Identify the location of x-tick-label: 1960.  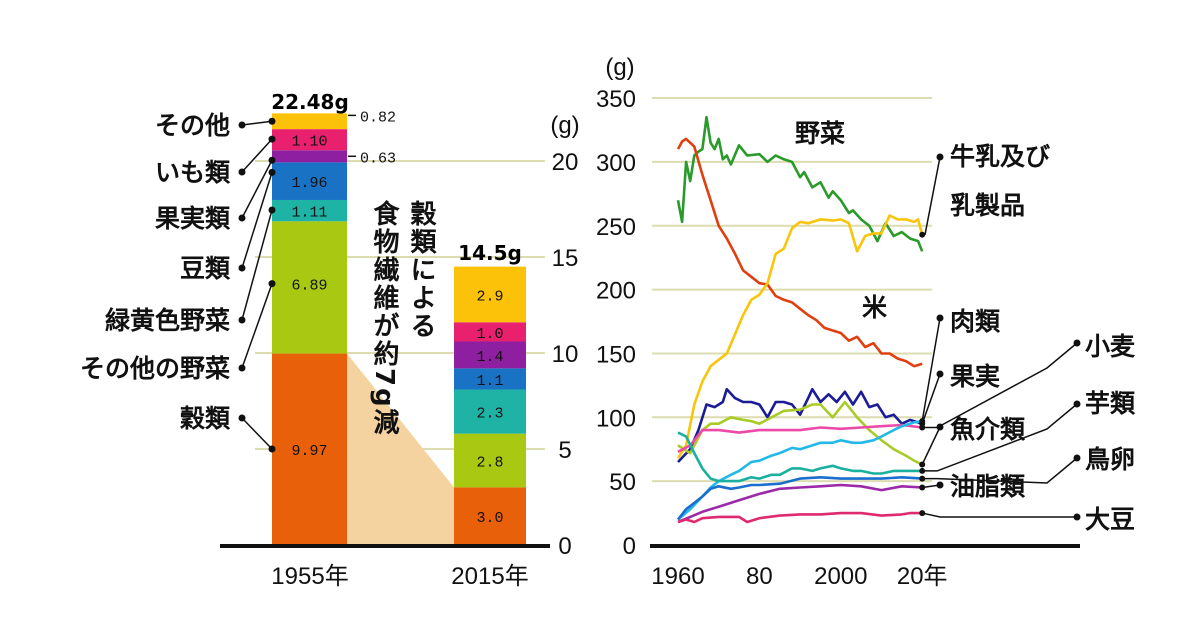
(677, 576).